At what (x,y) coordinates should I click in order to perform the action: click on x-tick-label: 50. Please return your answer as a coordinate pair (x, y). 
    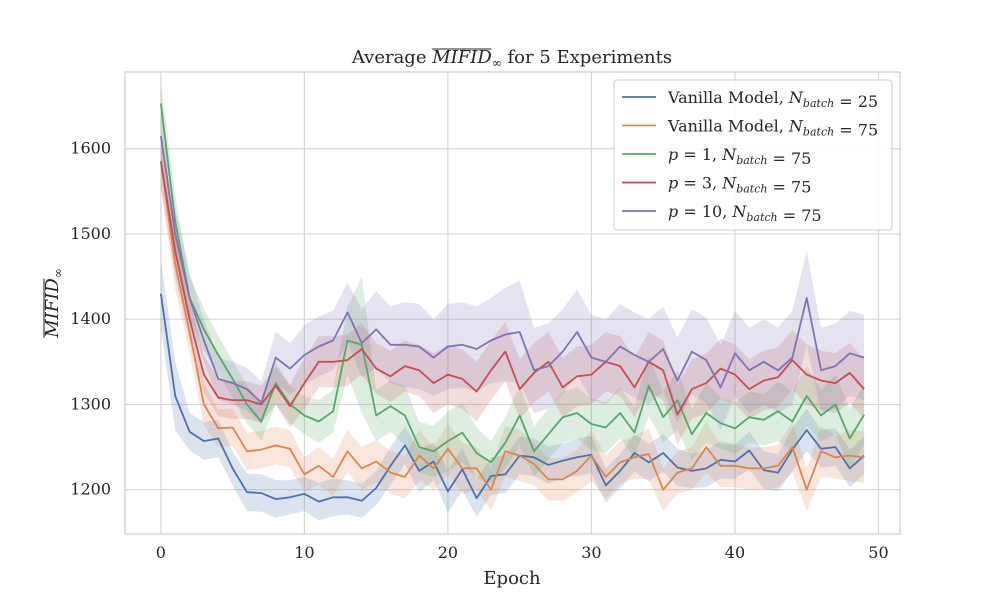
    Looking at the image, I should click on (878, 552).